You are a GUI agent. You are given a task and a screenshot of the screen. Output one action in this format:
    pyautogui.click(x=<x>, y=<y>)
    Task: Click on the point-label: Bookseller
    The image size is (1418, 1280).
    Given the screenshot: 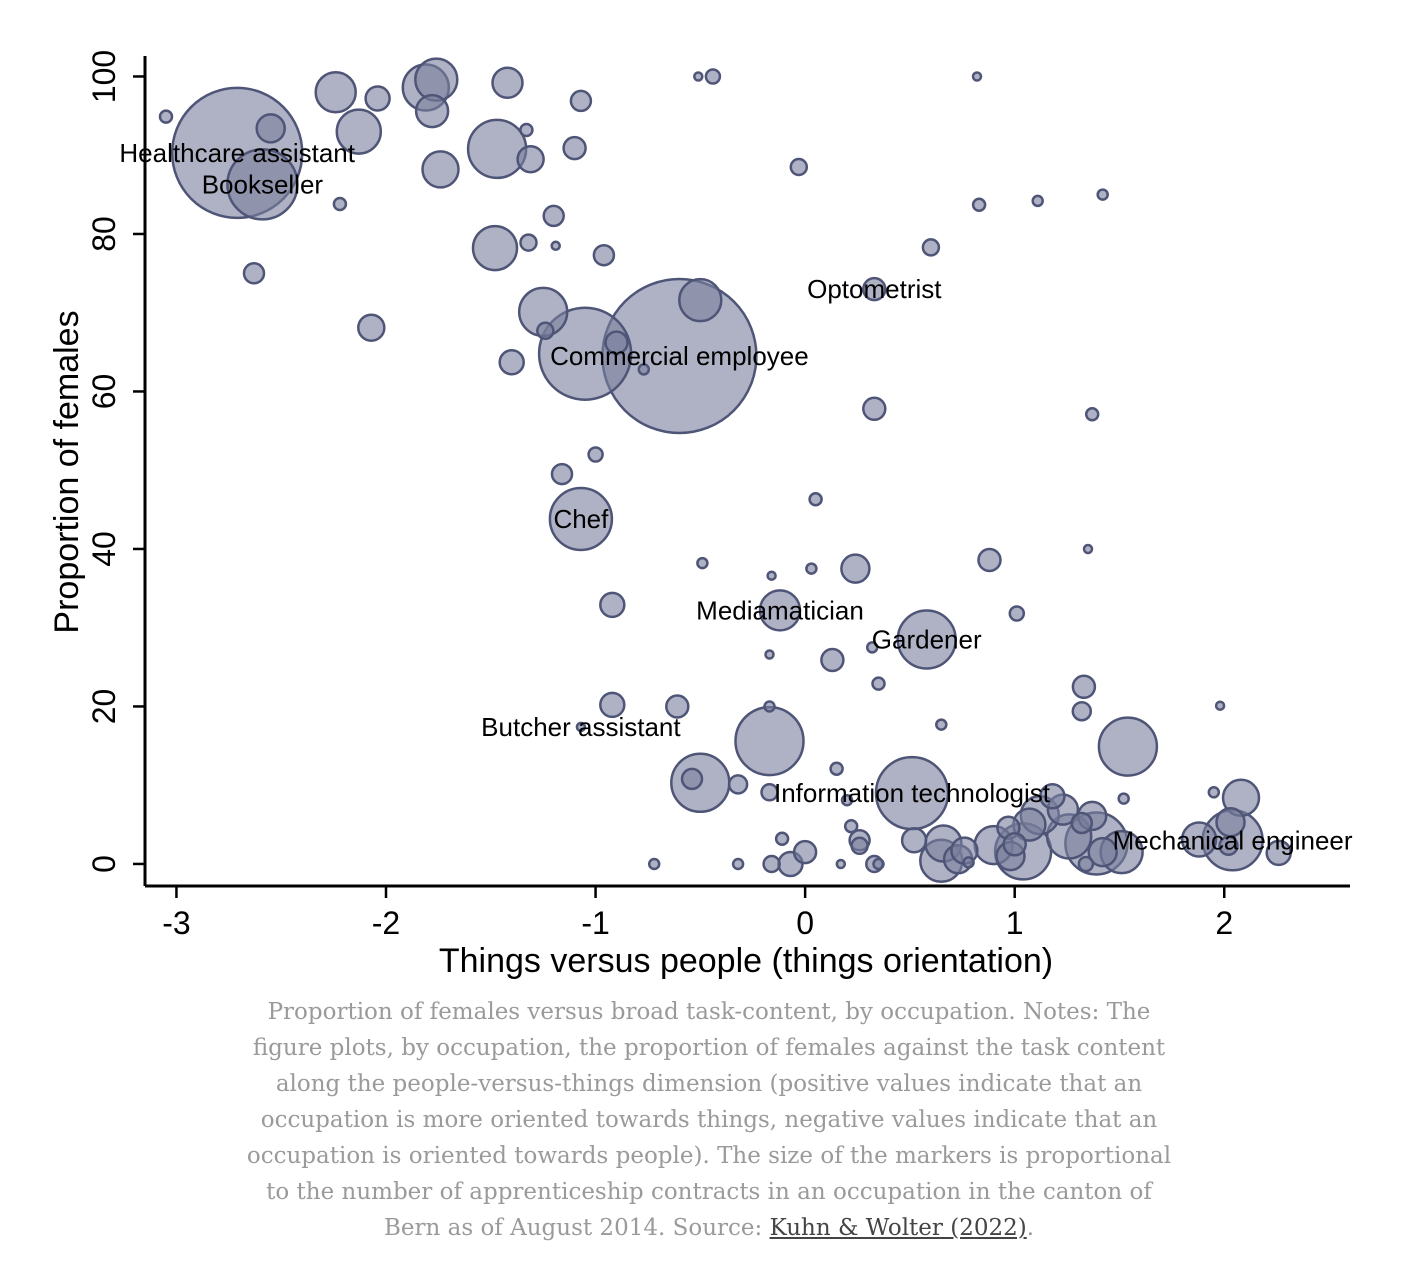 What is the action you would take?
    pyautogui.click(x=263, y=184)
    